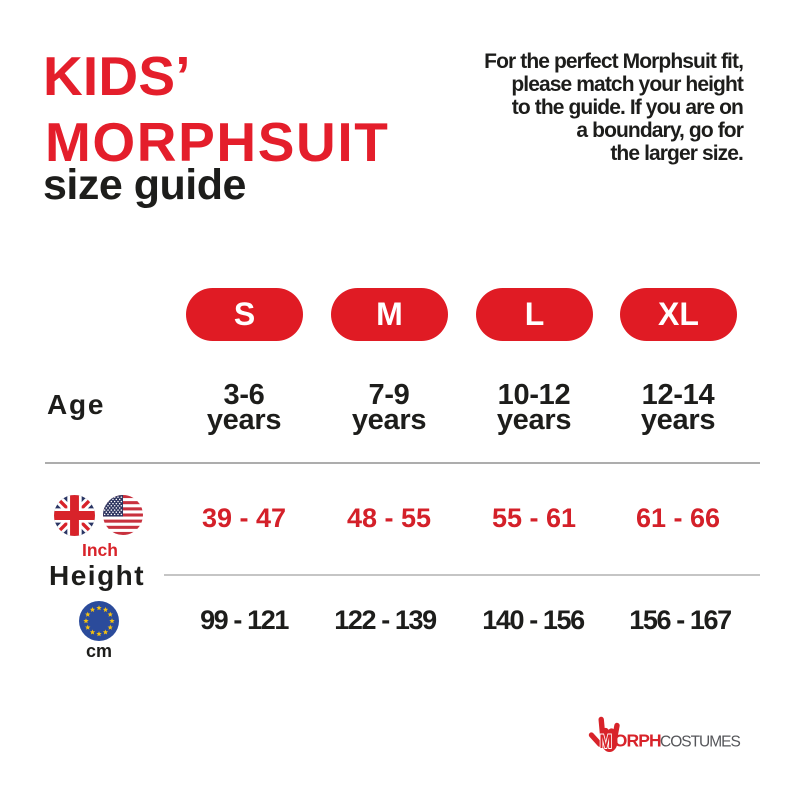 Image resolution: width=800 pixels, height=800 pixels. Describe the element at coordinates (606, 742) in the screenshot. I see `svg-text: M` at that location.